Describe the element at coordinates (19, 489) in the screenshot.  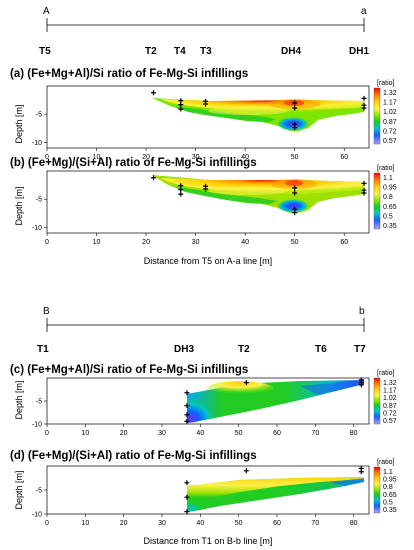
I see `panel-d-ylabel: Depth [m]` at that location.